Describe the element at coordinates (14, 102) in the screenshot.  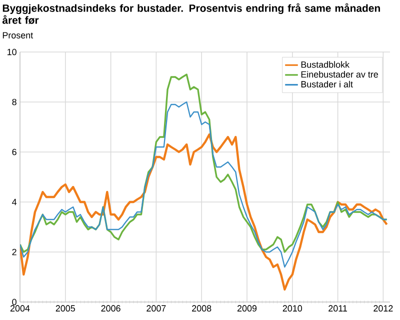
I see `y-tick-label: 8` at that location.